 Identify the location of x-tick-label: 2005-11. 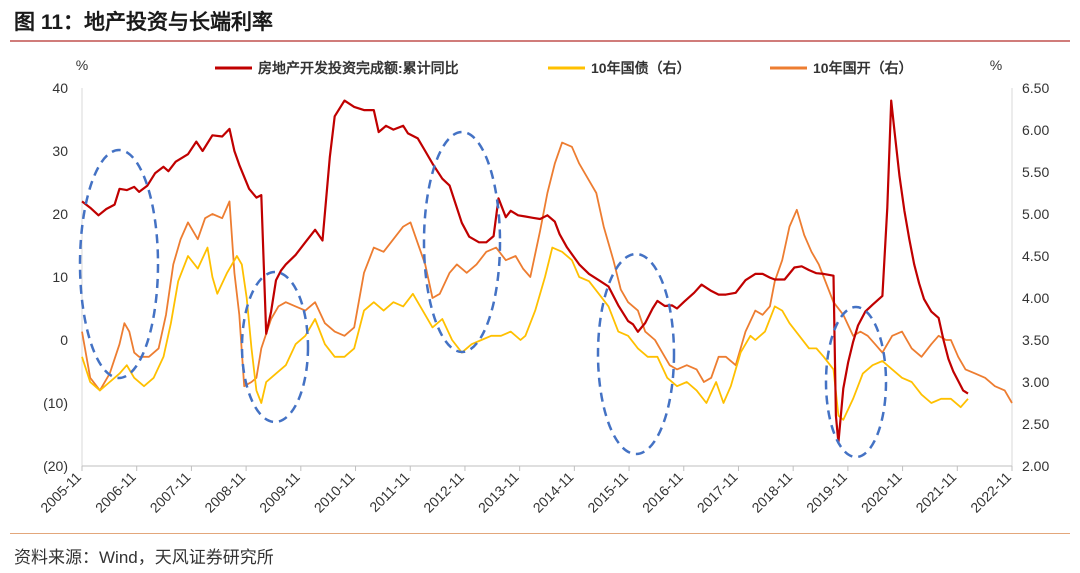
(60, 492).